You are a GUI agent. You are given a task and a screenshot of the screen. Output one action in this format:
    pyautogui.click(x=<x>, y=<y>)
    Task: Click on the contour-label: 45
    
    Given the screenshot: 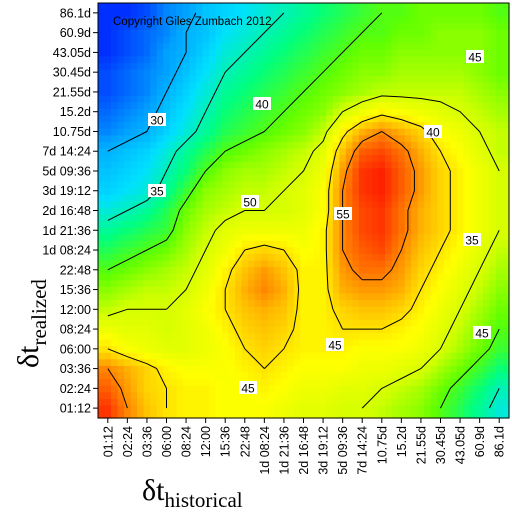 What is the action you would take?
    pyautogui.click(x=482, y=333)
    